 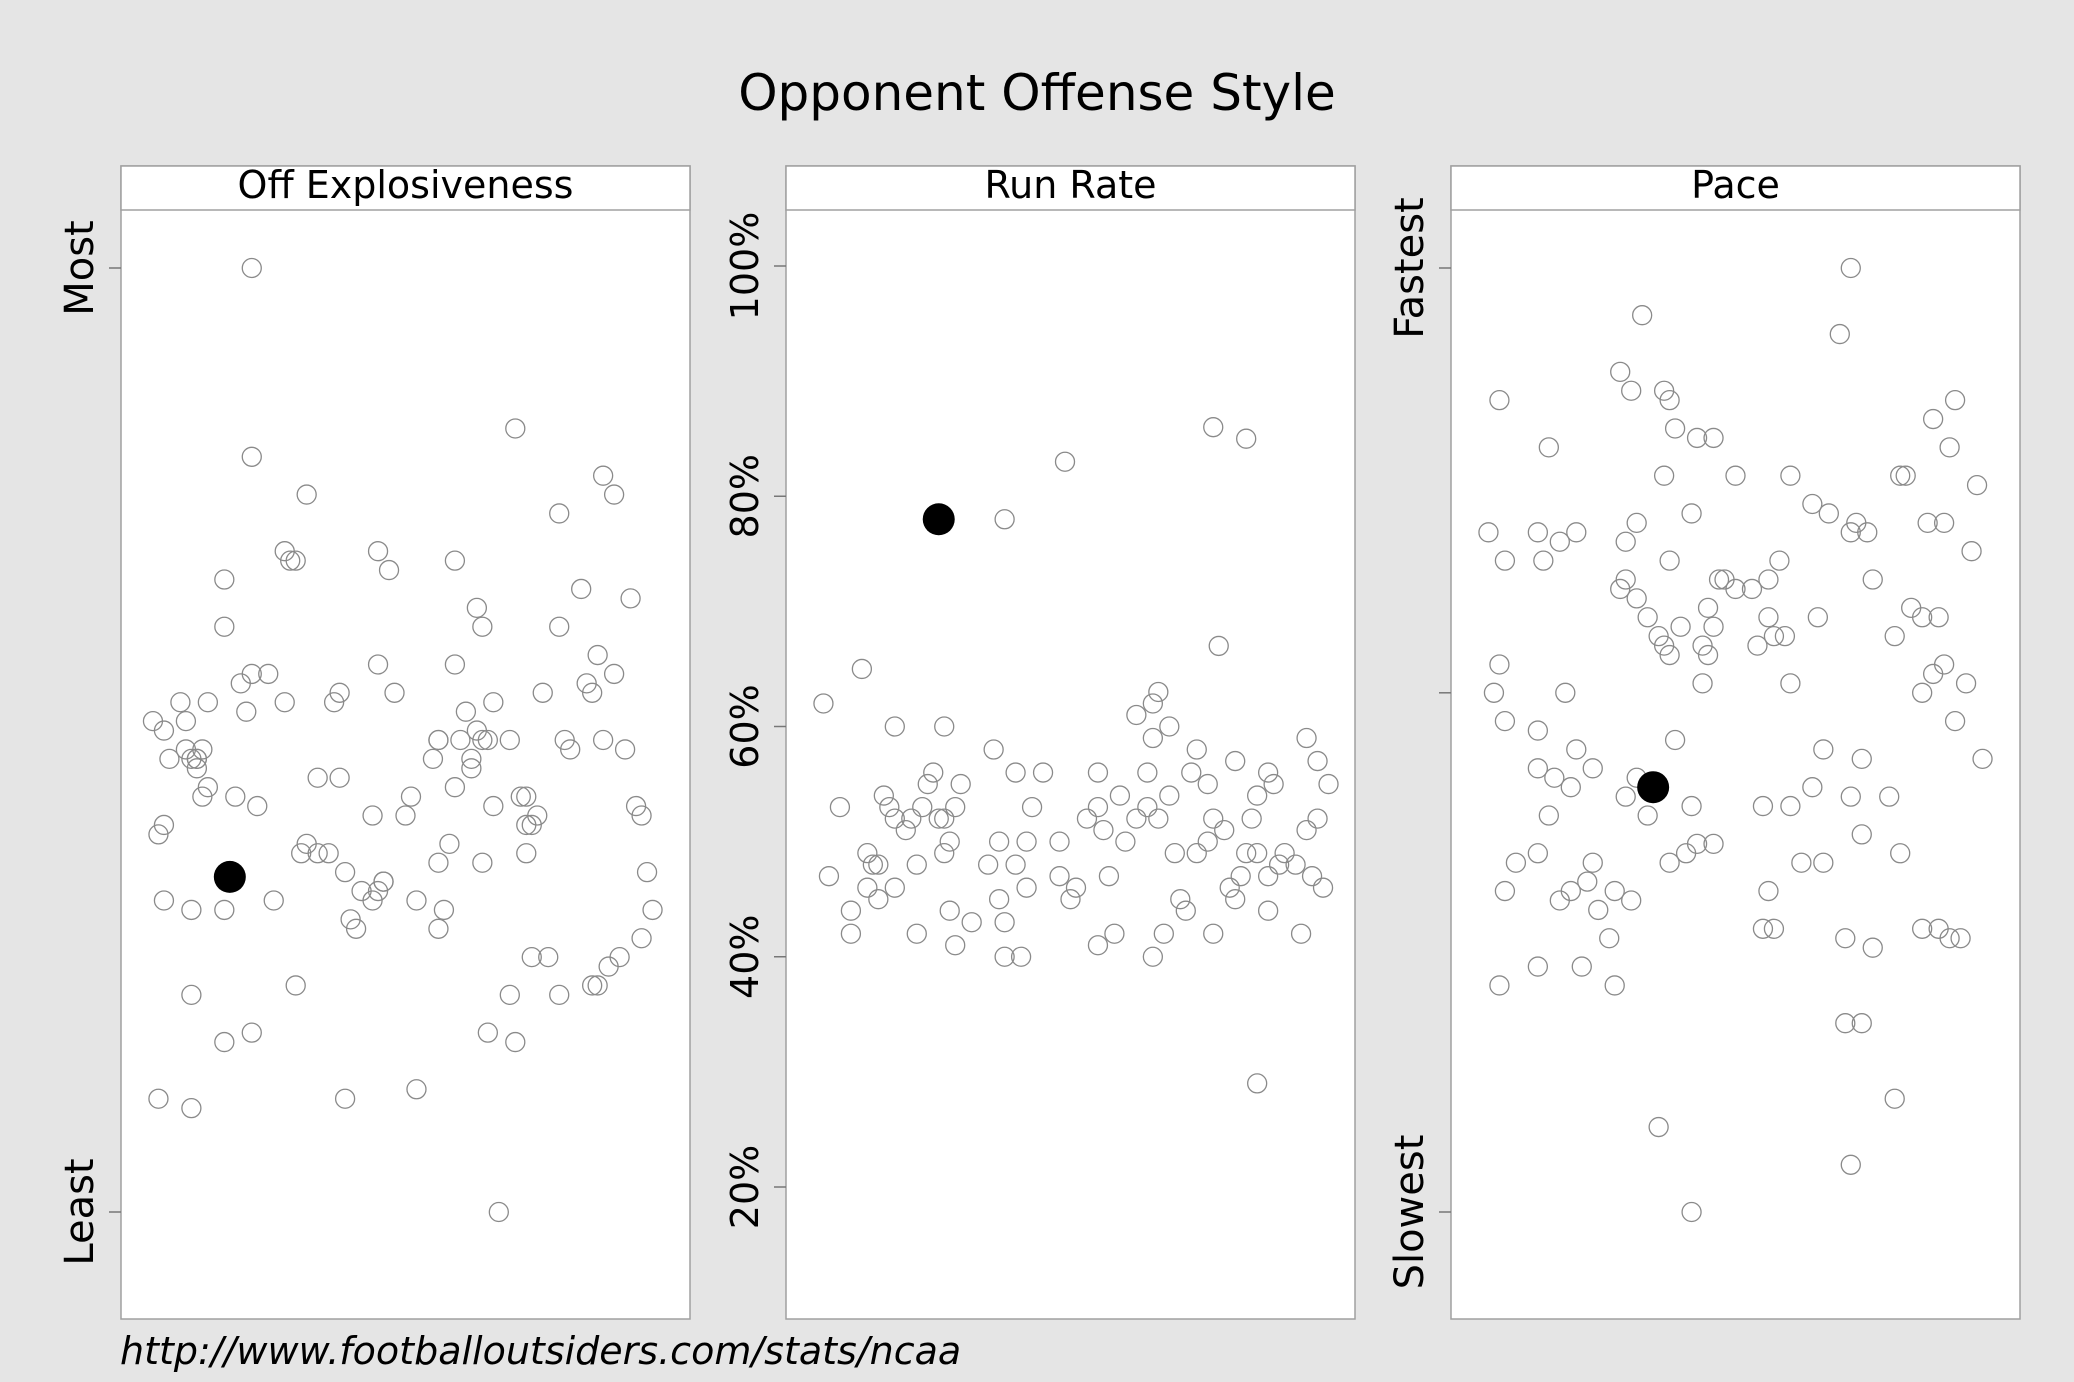 What do you see at coordinates (745, 496) in the screenshot?
I see `y-tick-label: 80%` at bounding box center [745, 496].